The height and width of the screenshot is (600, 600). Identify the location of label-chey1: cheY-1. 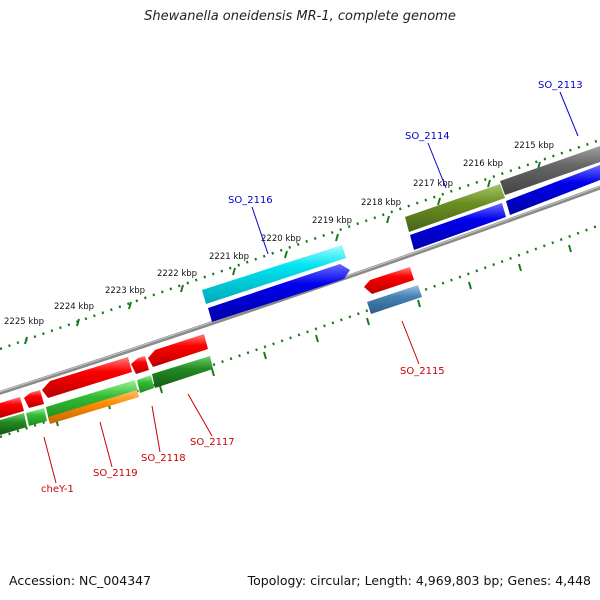
(57, 489).